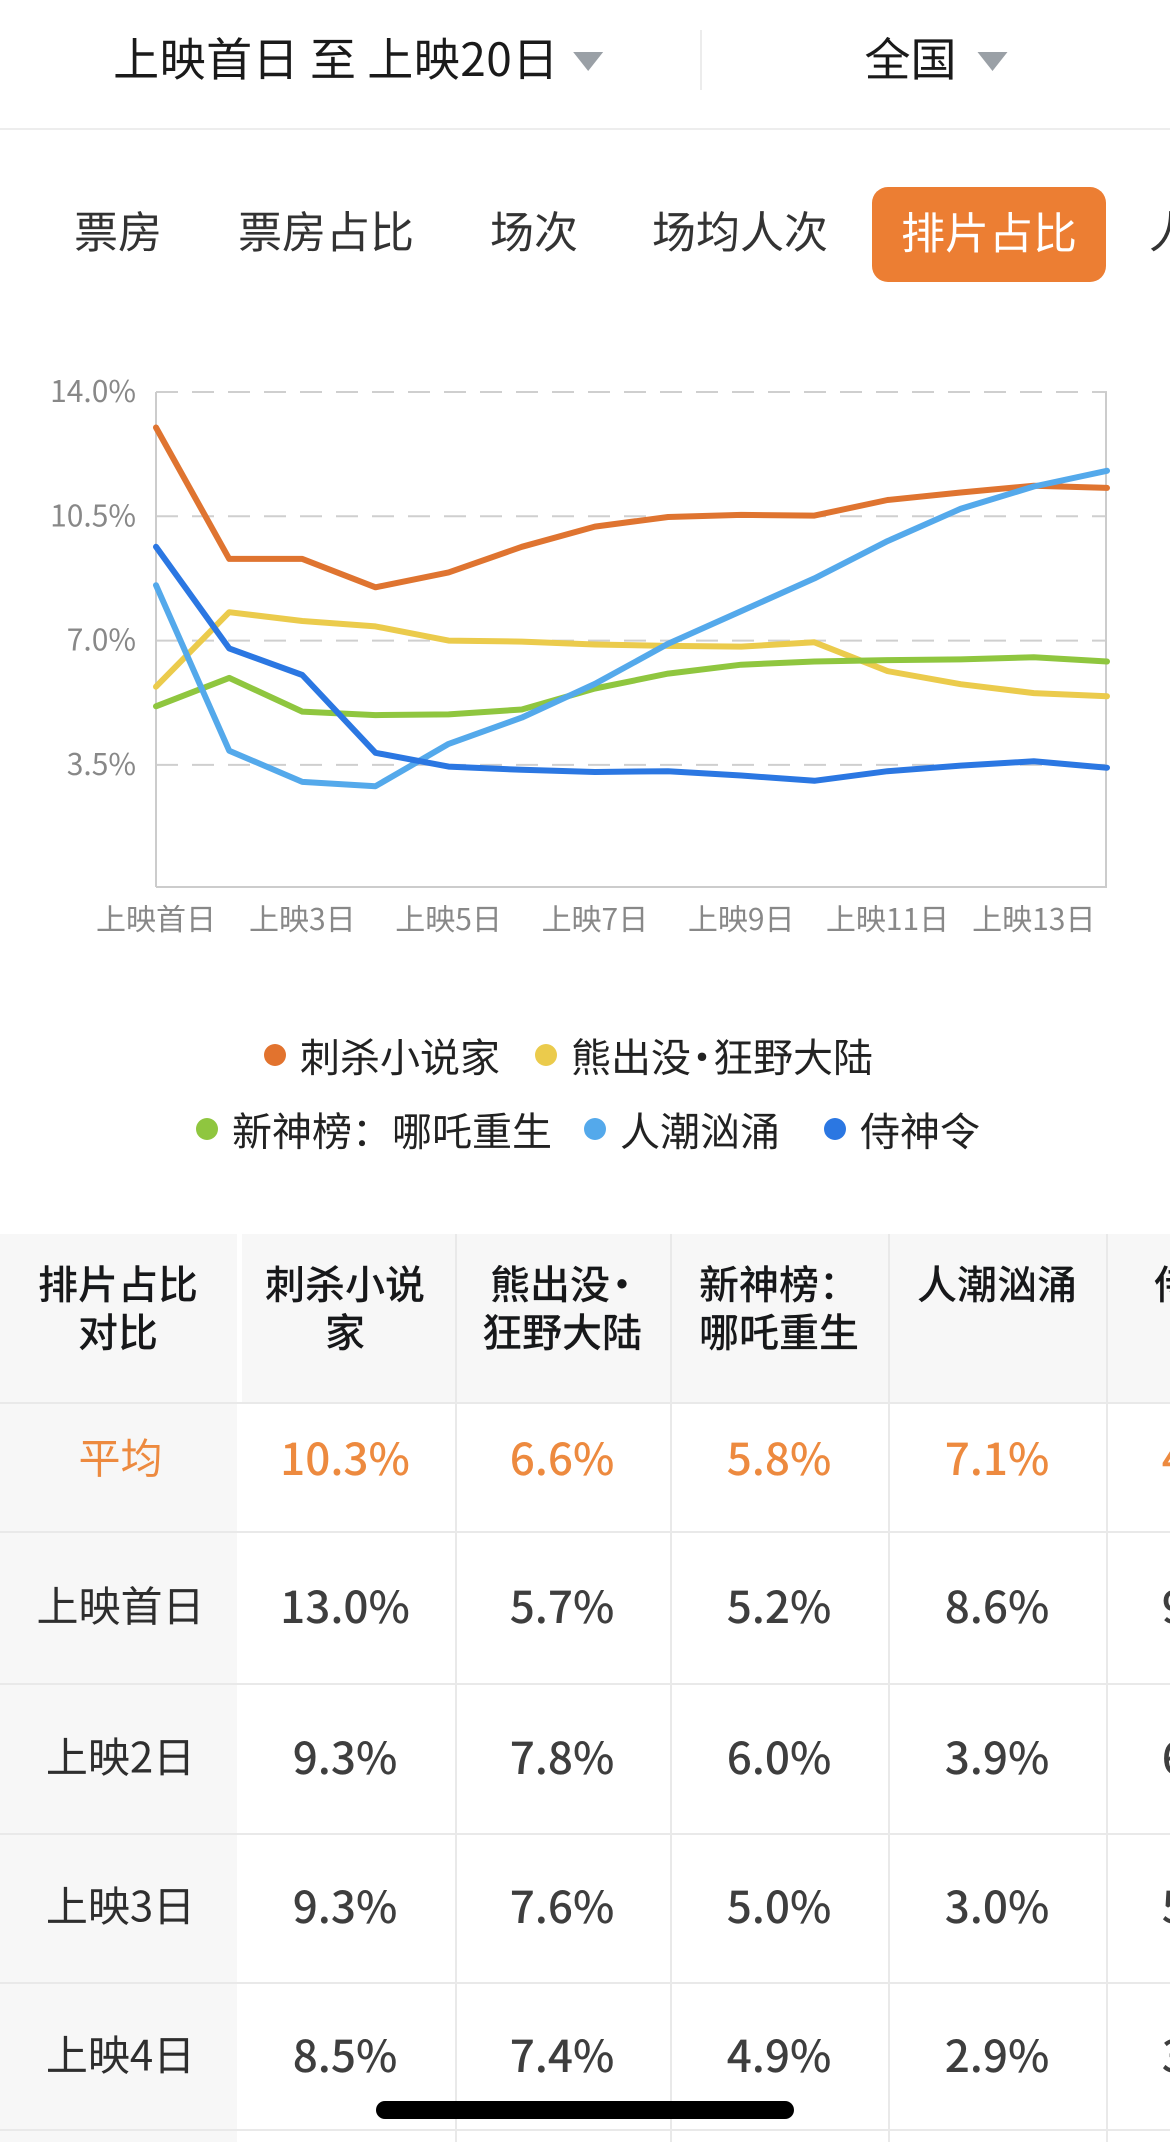 The image size is (1170, 2142). I want to click on svg-text: 上映3日, so click(302, 917).